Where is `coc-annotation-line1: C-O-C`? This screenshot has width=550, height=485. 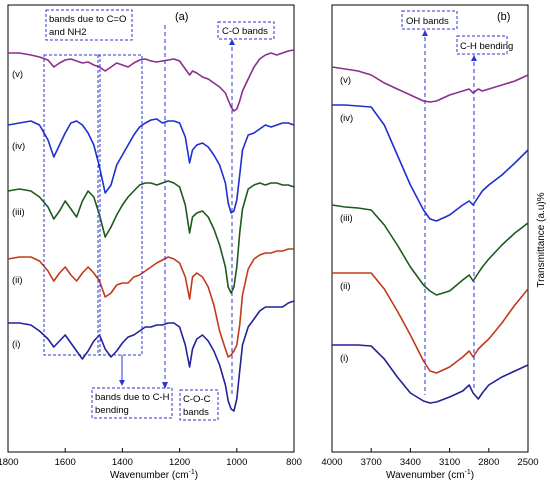
coc-annotation-line1: C-O-C is located at coordinates (197, 399).